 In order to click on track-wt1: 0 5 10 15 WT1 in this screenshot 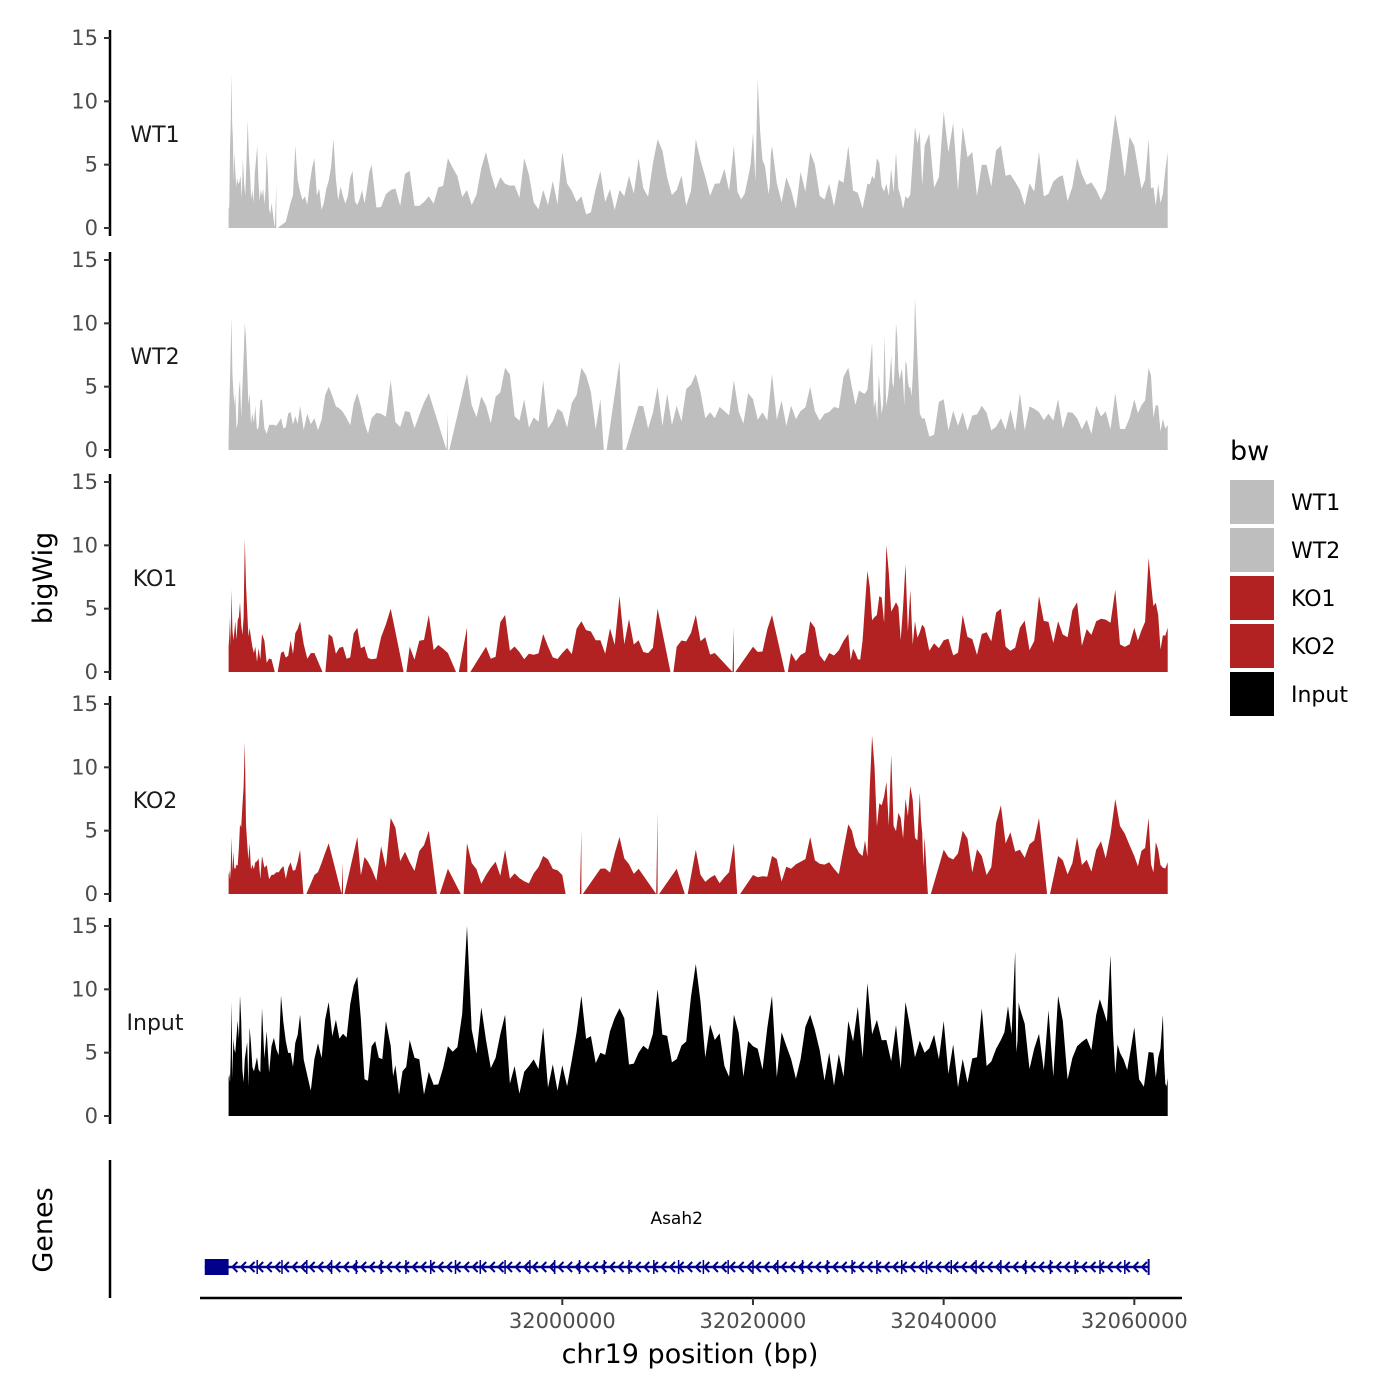, I will do `click(619, 133)`.